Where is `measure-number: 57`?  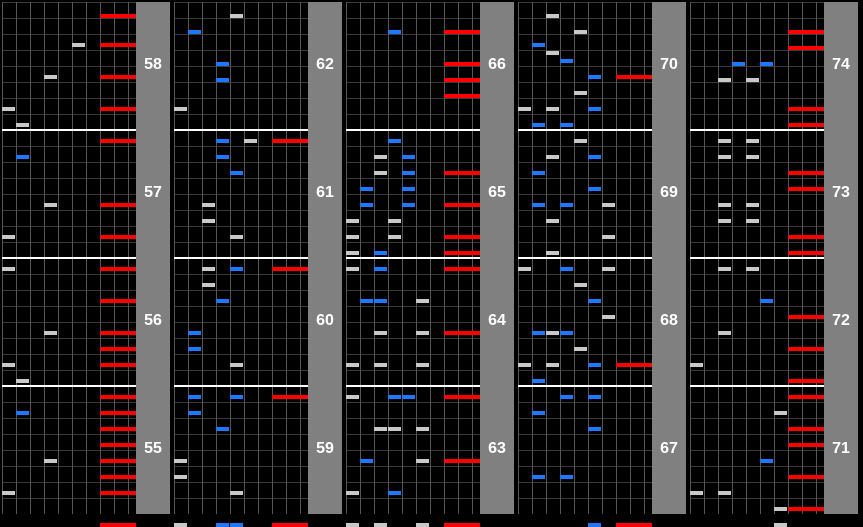
measure-number: 57 is located at coordinates (153, 192).